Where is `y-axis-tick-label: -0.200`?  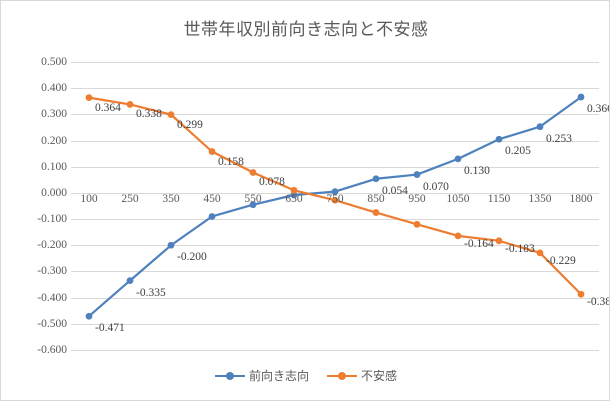 y-axis-tick-label: -0.200 is located at coordinates (52, 245).